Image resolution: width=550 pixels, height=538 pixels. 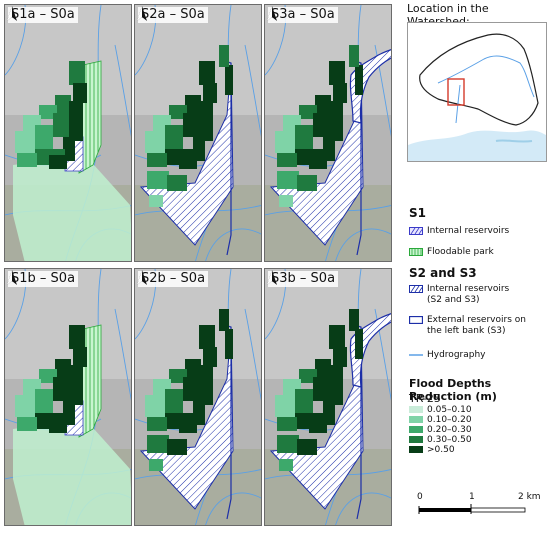 What do you see at coordinates (529, 497) in the screenshot?
I see `scale-tick-2: 2 km` at bounding box center [529, 497].